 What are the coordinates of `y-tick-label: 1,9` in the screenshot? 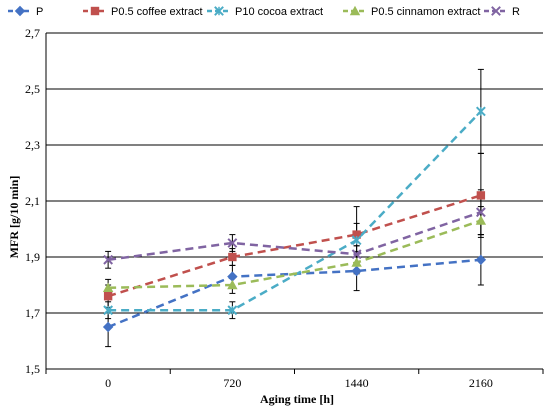 It's located at (32, 257).